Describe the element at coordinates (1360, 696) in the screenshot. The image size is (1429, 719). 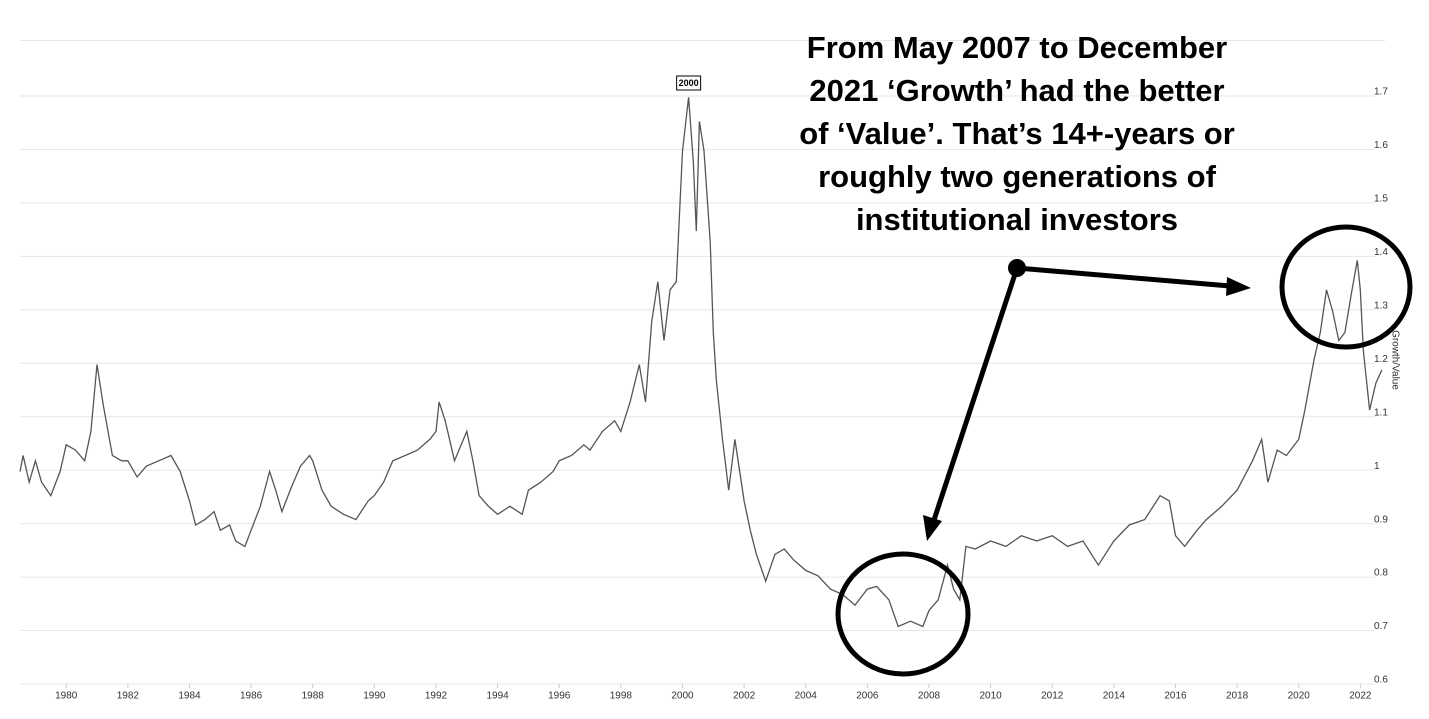
I see `x-tick-label: 2022` at that location.